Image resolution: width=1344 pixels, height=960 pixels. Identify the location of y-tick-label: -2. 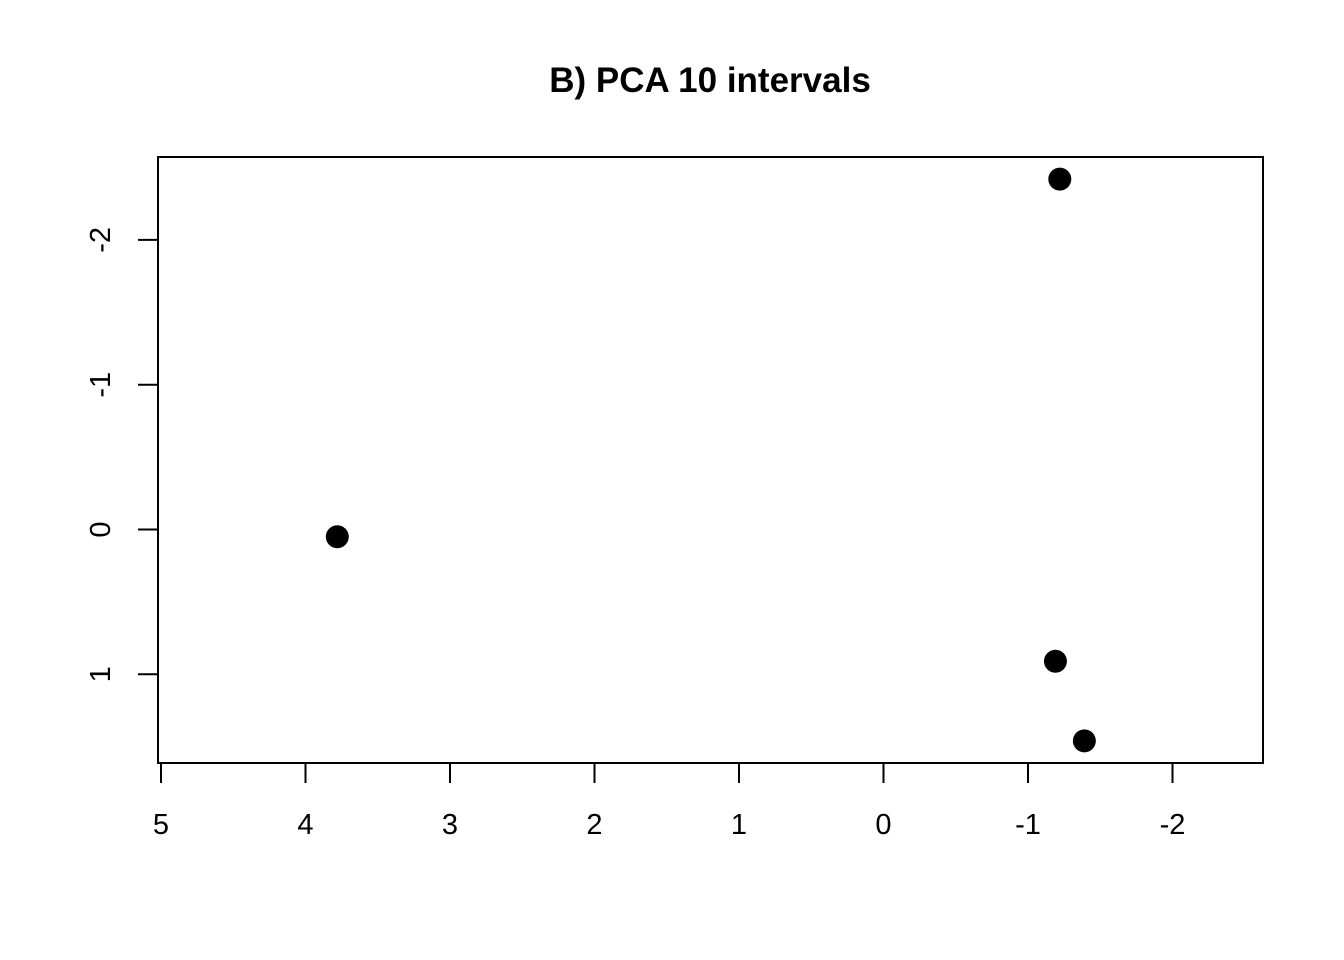
(101, 240).